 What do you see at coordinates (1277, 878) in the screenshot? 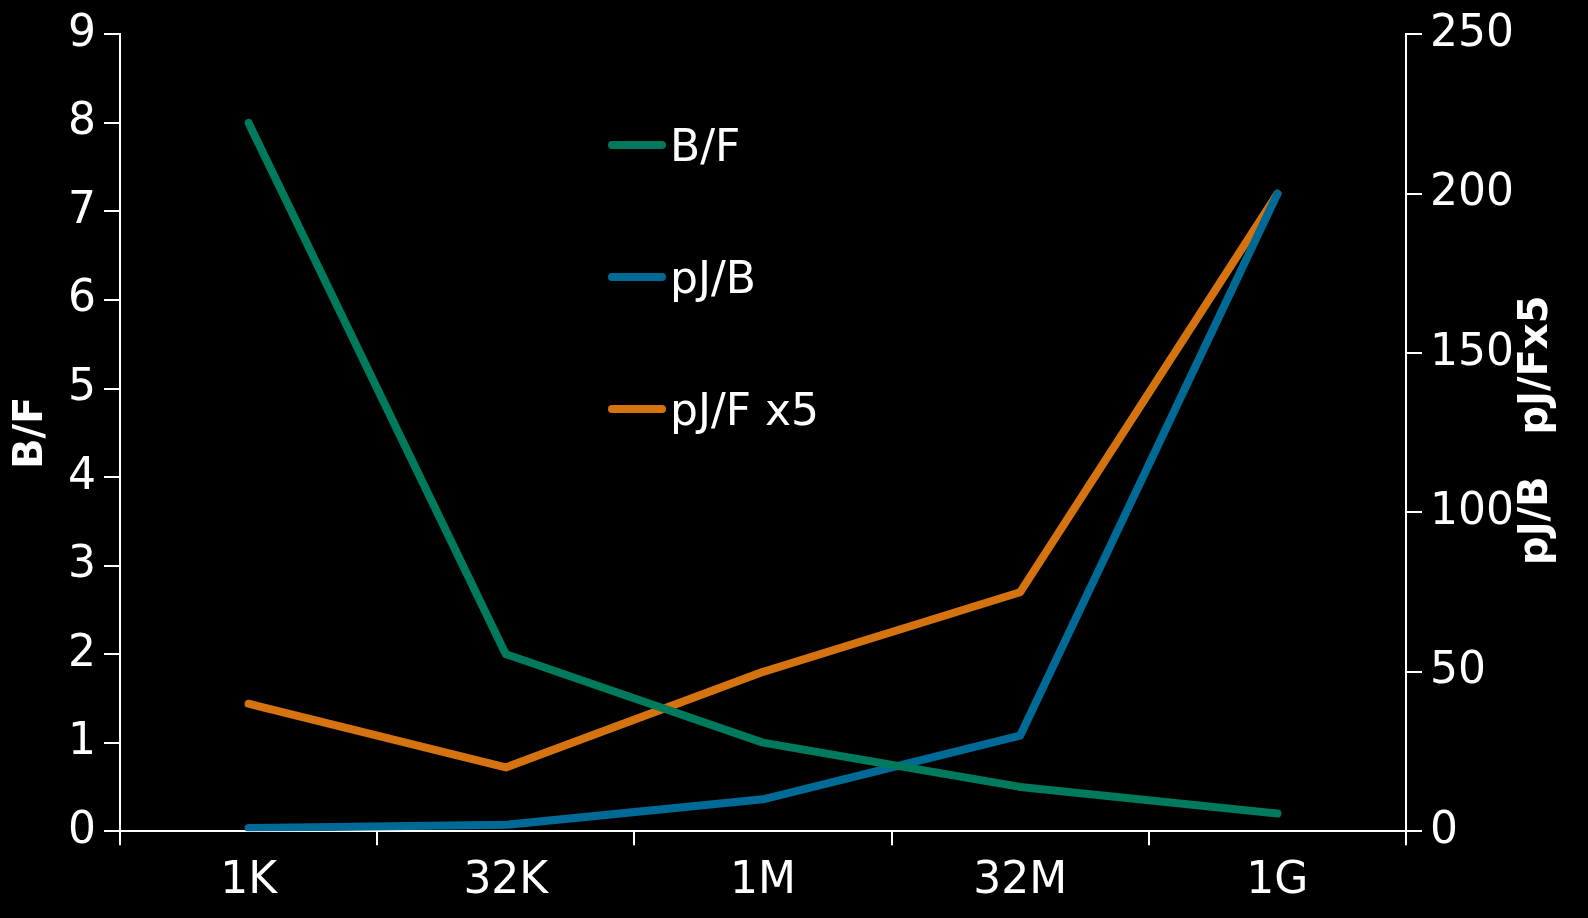
I see `x-tick-label: 1G` at bounding box center [1277, 878].